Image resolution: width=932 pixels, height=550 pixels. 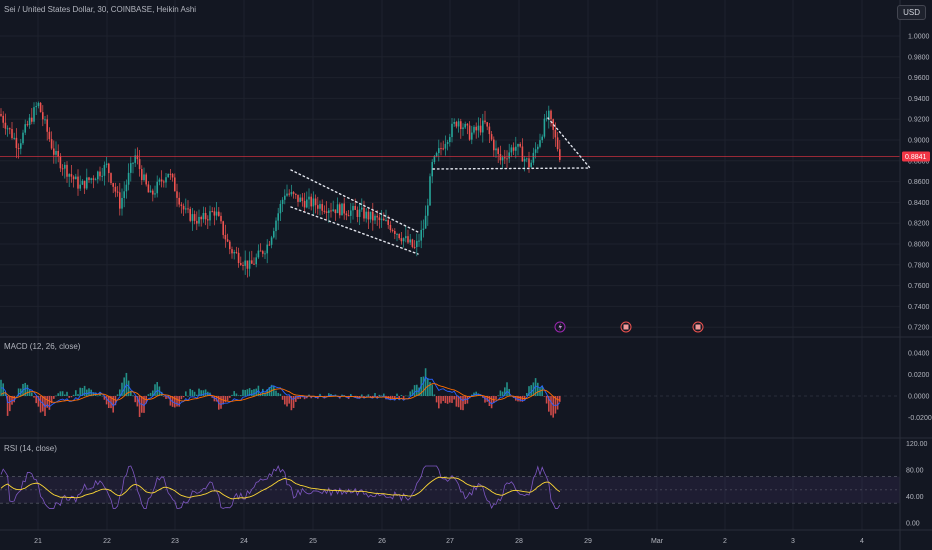 I want to click on currency-button: USD, so click(x=911, y=12).